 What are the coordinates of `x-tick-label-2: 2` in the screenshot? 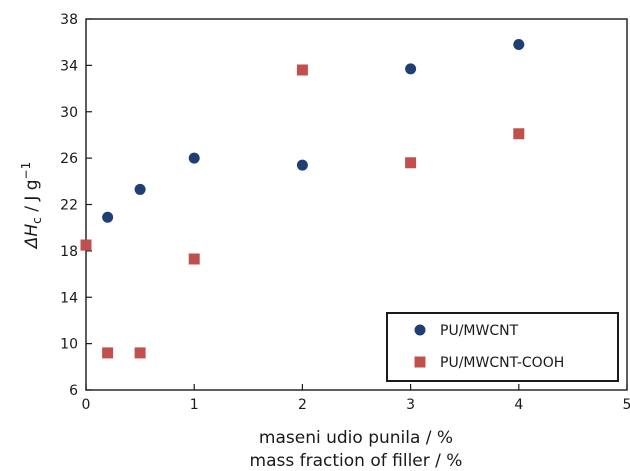 It's located at (302, 405).